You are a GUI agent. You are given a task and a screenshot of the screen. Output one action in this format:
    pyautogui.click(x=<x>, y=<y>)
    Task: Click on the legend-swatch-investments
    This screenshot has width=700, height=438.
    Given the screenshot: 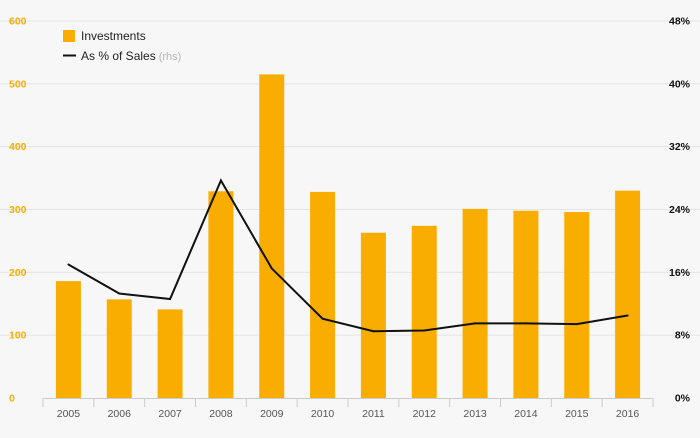 What is the action you would take?
    pyautogui.click(x=69, y=36)
    